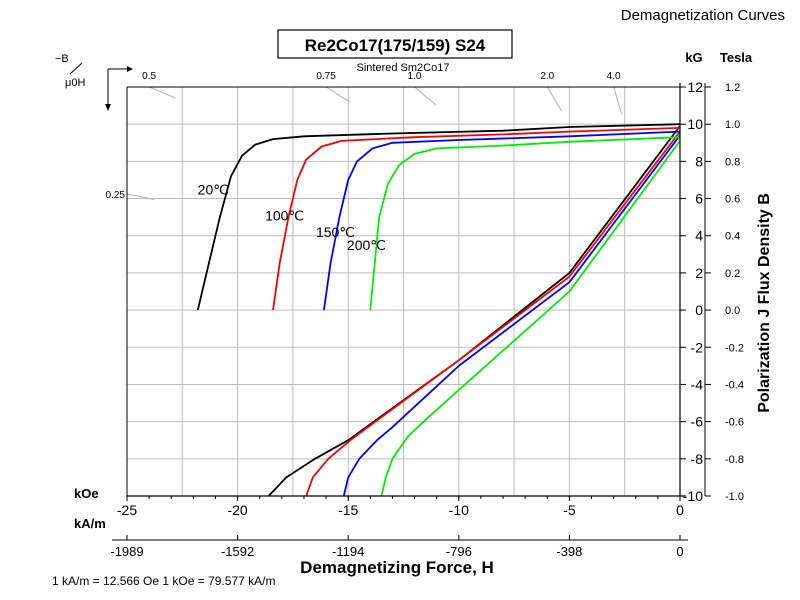  What do you see at coordinates (732, 88) in the screenshot?
I see `tesla-tick-label: 1.2` at bounding box center [732, 88].